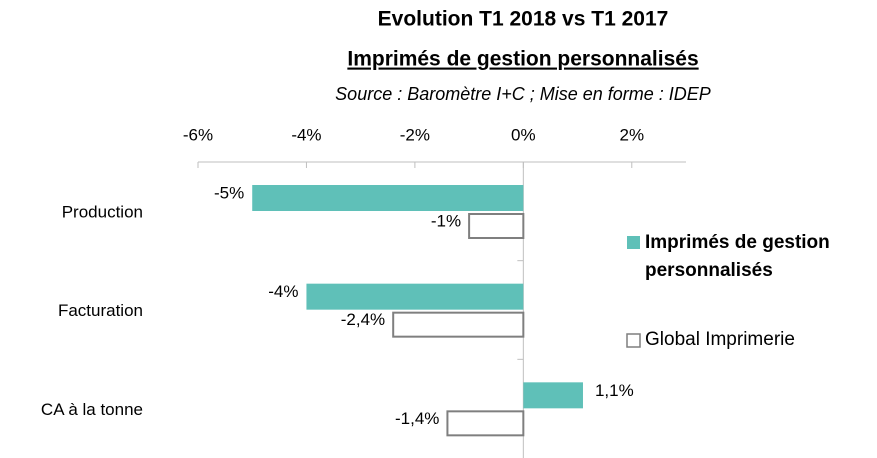 Image resolution: width=877 pixels, height=458 pixels. Describe the element at coordinates (283, 291) in the screenshot. I see `value-label: -4%` at that location.